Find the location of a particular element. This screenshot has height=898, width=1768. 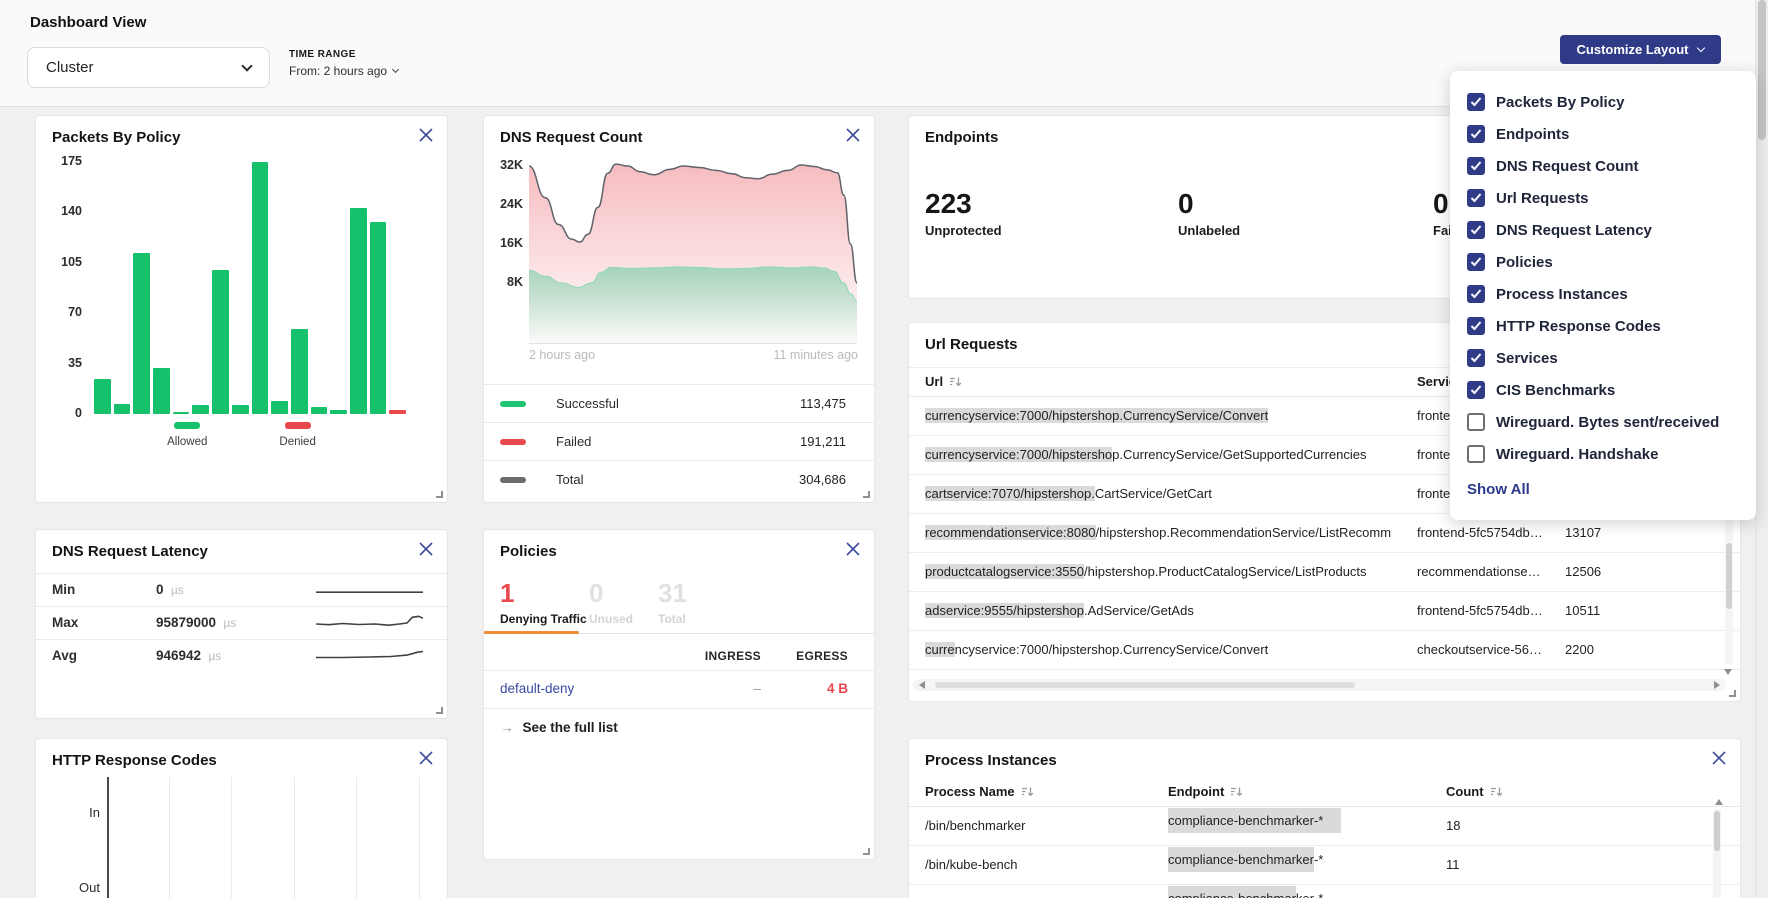

page-scrollbar is located at coordinates (1761, 449).